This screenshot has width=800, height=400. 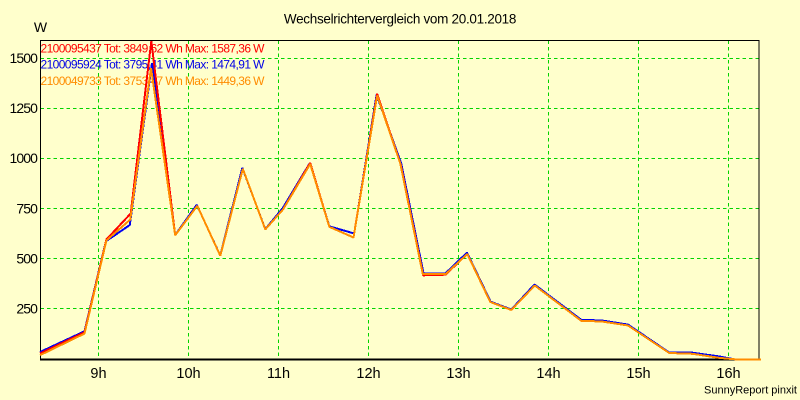 What do you see at coordinates (728, 374) in the screenshot?
I see `svg-text: 16h` at bounding box center [728, 374].